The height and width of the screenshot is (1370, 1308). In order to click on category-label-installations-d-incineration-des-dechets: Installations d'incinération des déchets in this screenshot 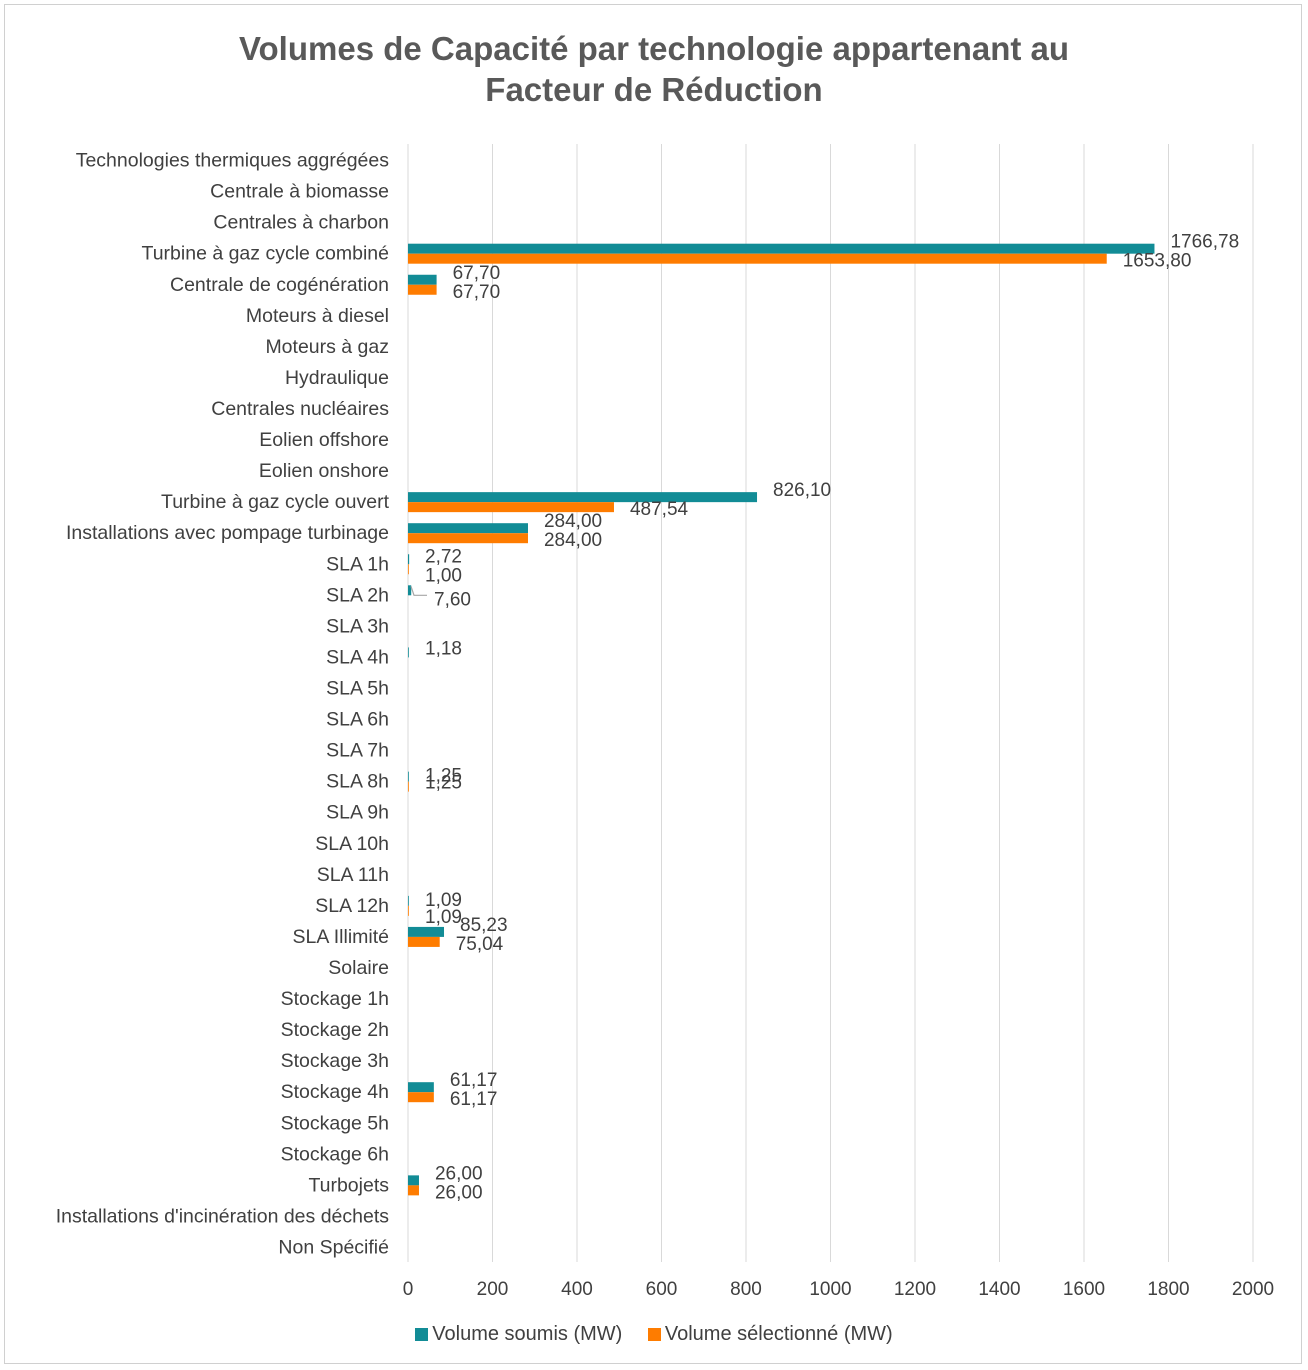, I will do `click(223, 1216)`.